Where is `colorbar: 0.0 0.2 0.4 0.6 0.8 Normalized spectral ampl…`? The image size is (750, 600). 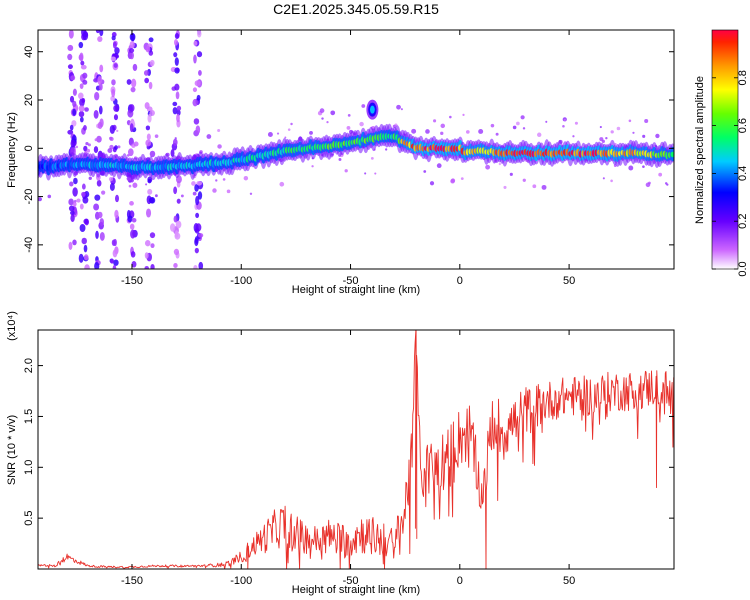
colorbar: 0.0 0.2 0.4 0.6 0.8 Normalized spectral ampl… is located at coordinates (721, 153).